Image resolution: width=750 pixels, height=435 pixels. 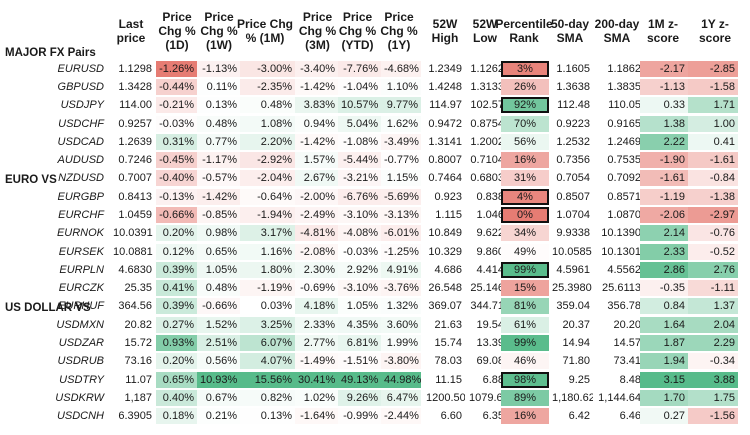 What do you see at coordinates (445, 160) in the screenshot?
I see `table-cell: 0.8007` at bounding box center [445, 160].